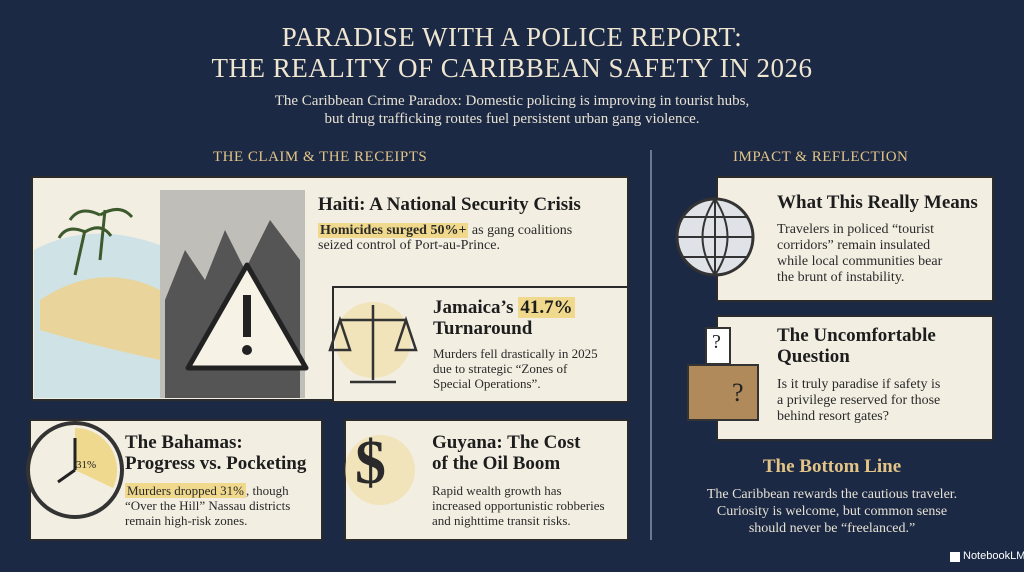 This screenshot has width=1024, height=572. Describe the element at coordinates (370, 463) in the screenshot. I see `dollar-icon: $` at that location.